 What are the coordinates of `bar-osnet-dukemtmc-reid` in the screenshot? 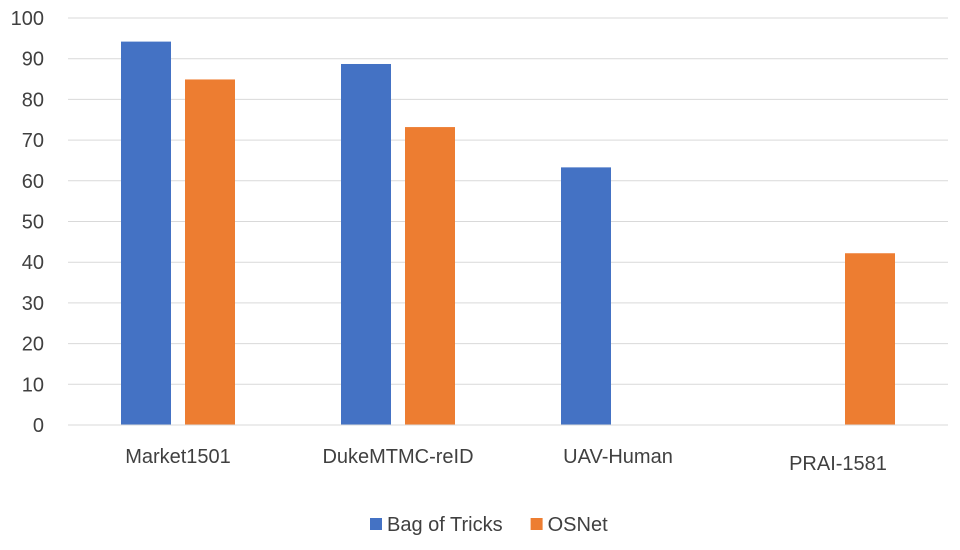 It's located at (430, 276).